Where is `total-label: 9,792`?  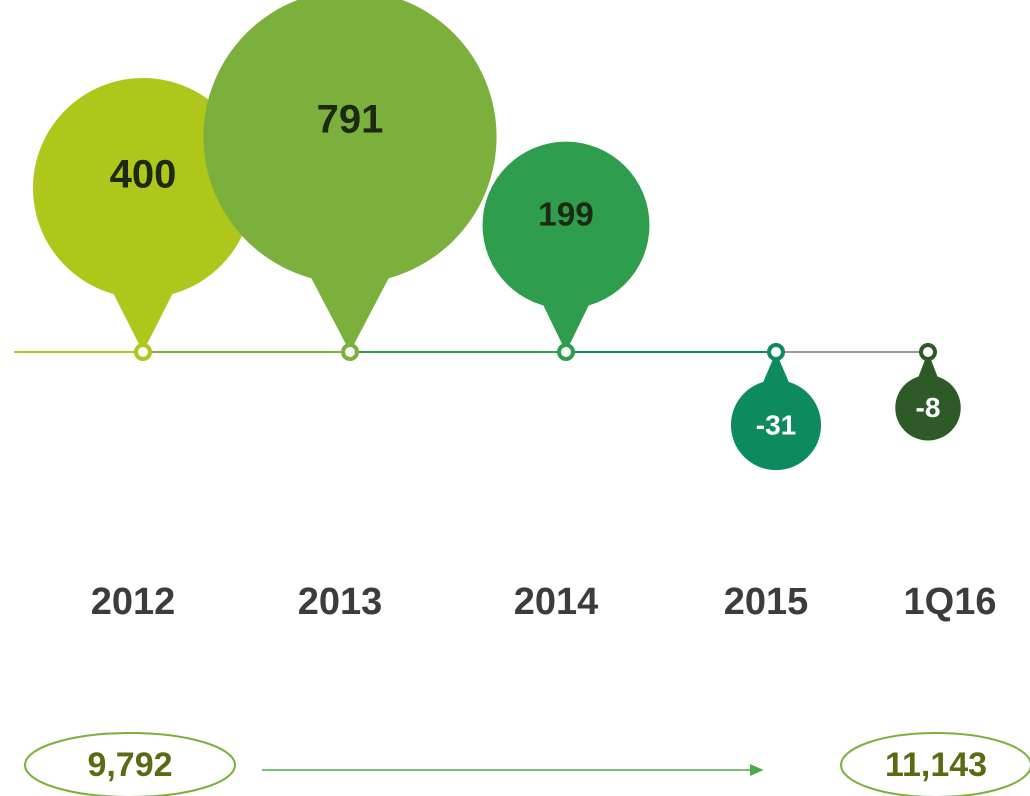
total-label: 9,792 is located at coordinates (129, 765).